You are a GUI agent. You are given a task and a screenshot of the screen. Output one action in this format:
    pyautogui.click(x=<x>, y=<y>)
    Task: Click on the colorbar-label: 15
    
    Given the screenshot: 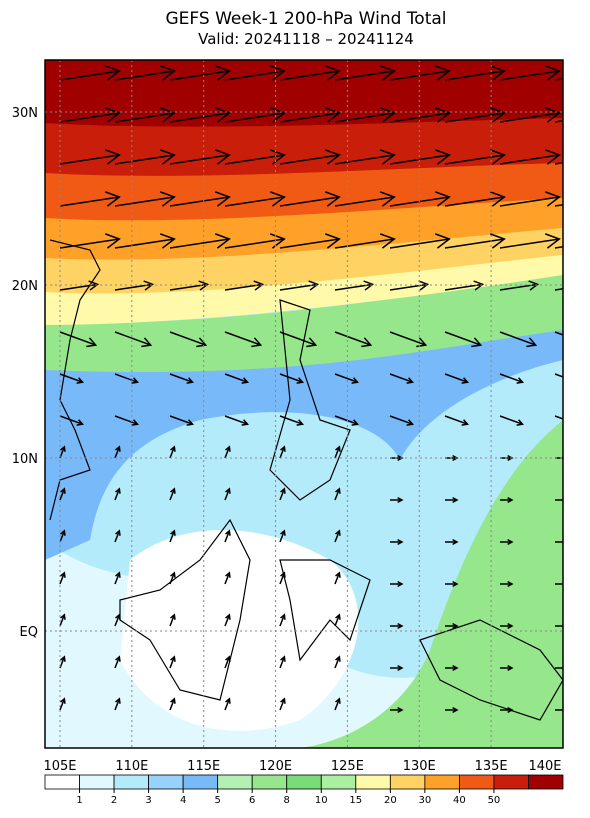 What is the action you would take?
    pyautogui.click(x=355, y=800)
    